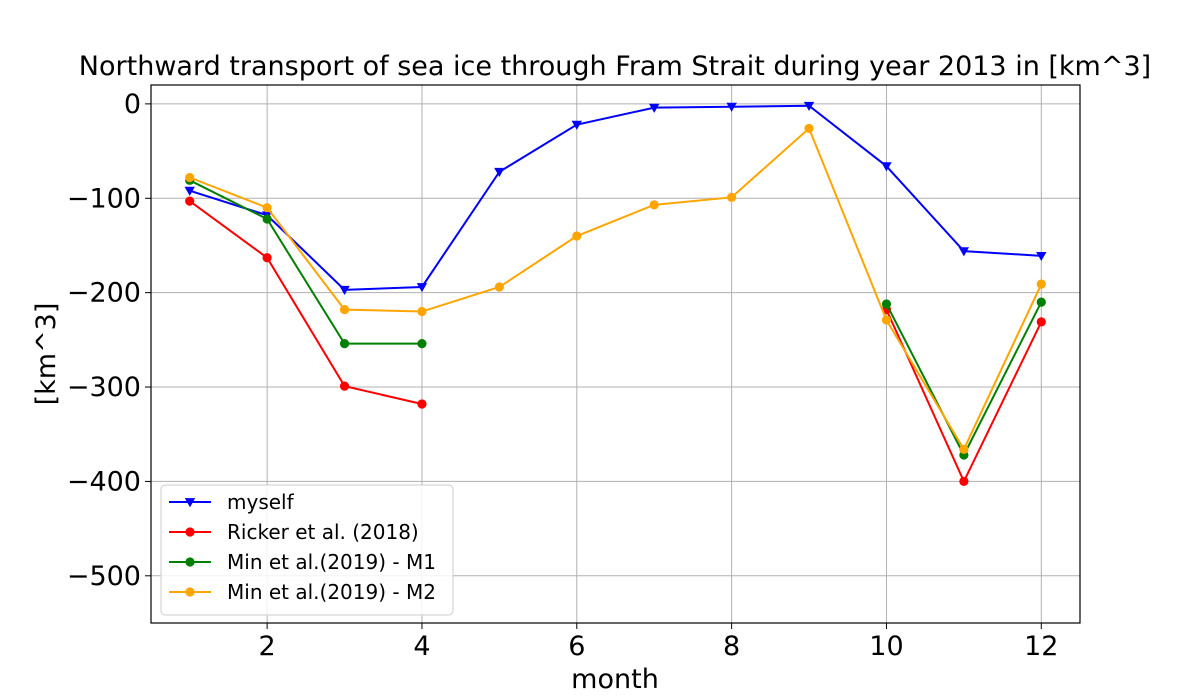 This screenshot has height=700, width=1200. Describe the element at coordinates (46, 354) in the screenshot. I see `y-axis-label: [km^3]` at that location.